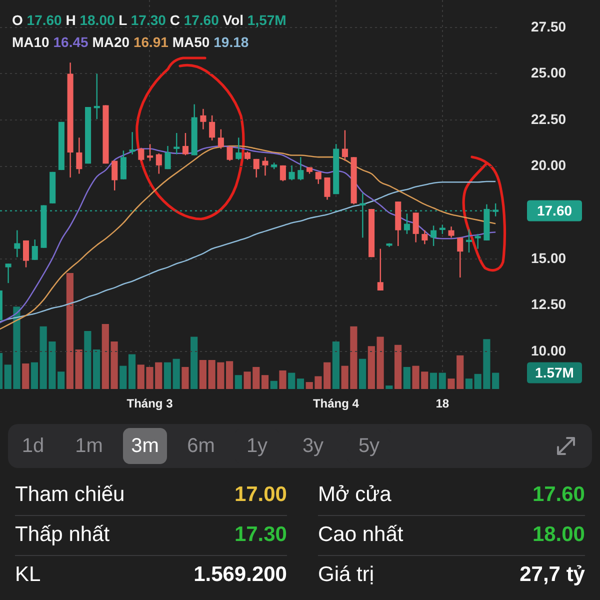 The width and height of the screenshot is (600, 600). I want to click on y-tick-label: 22.50, so click(548, 118).